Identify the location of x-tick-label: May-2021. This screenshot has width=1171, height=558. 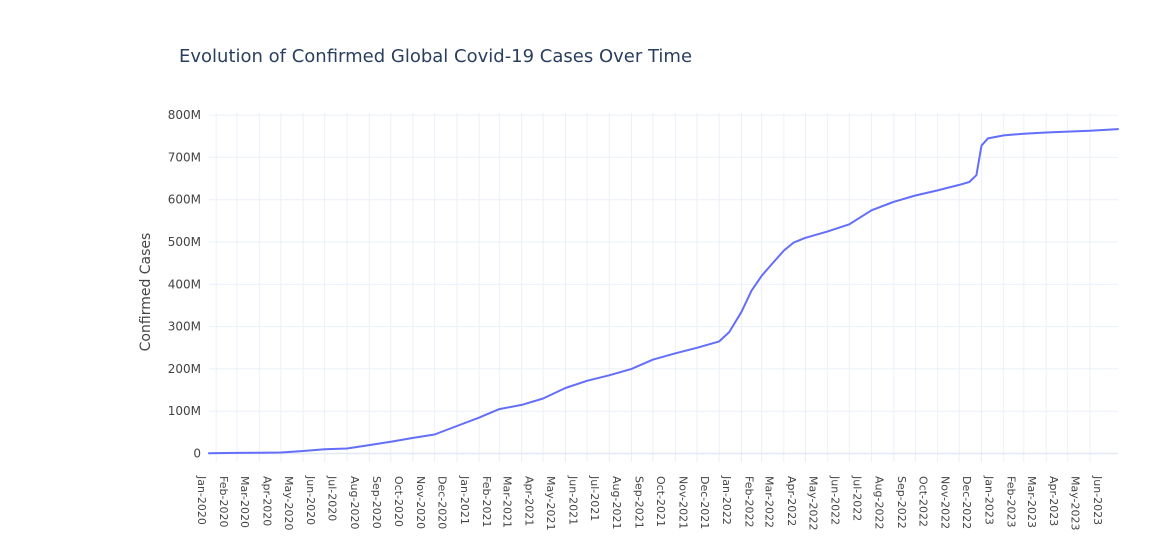
(550, 503).